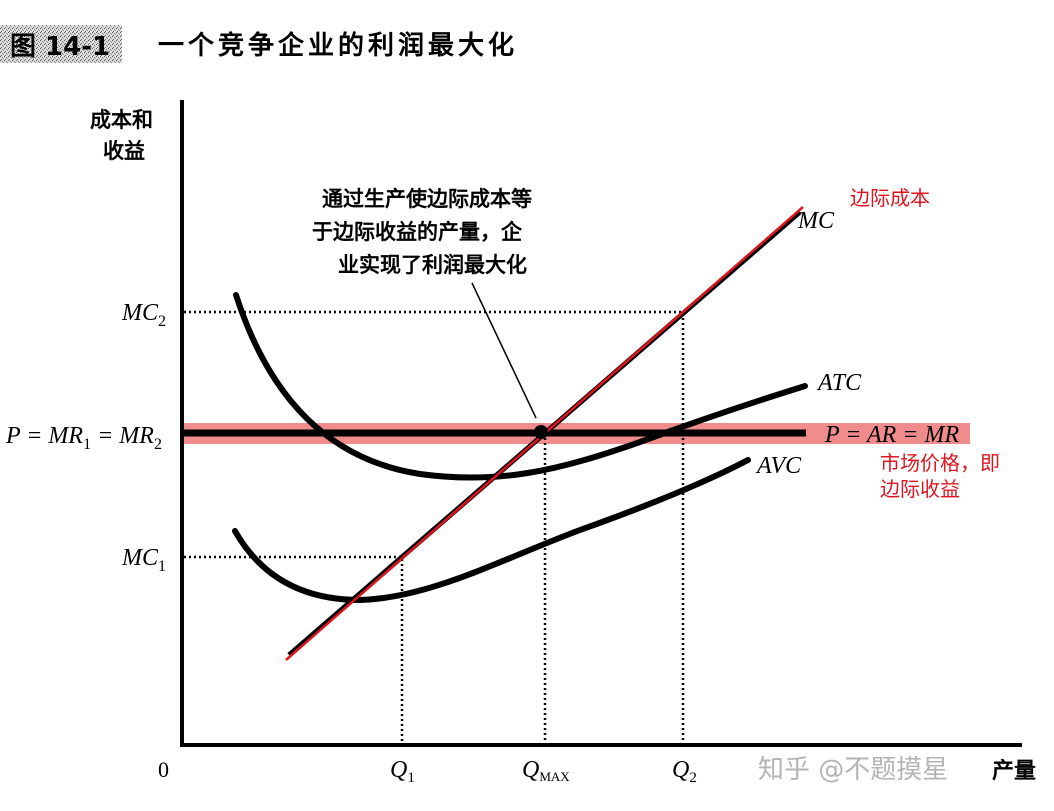 Image resolution: width=1054 pixels, height=811 pixels. I want to click on y-tick-mc2: MC2, so click(143, 315).